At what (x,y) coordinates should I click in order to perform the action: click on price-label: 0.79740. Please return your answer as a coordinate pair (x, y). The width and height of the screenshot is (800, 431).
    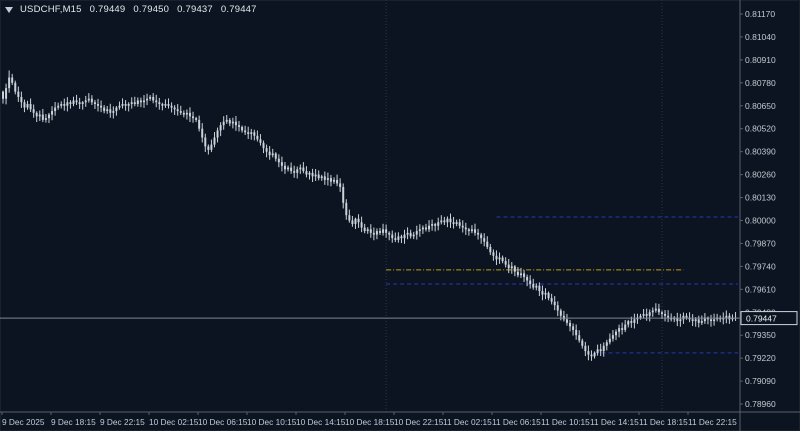
    Looking at the image, I should click on (760, 266).